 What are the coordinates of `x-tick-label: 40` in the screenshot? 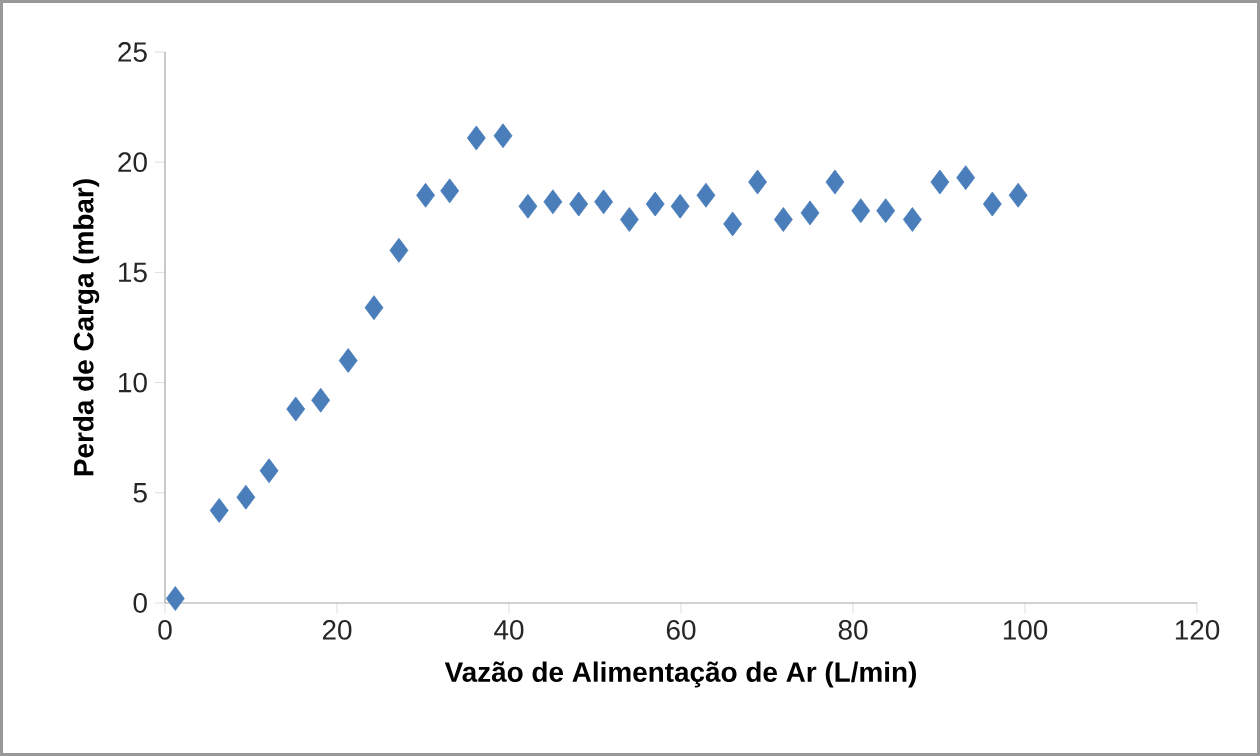 It's located at (509, 630).